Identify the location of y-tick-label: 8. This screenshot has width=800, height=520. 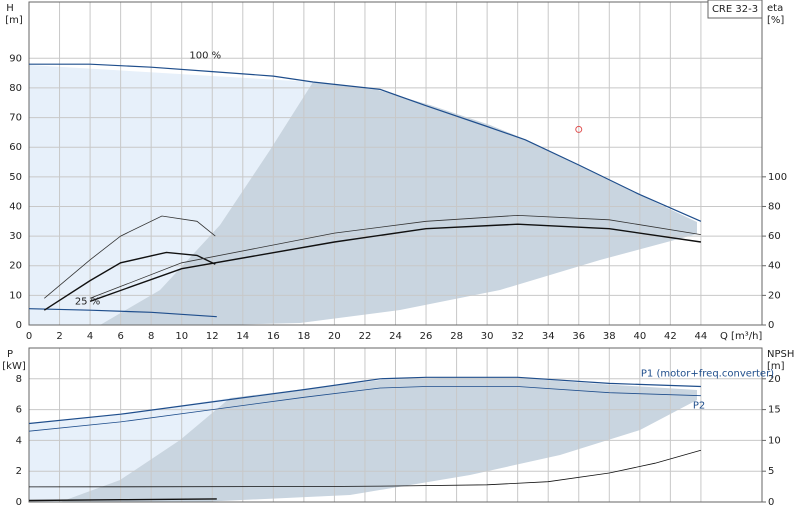
(19, 379).